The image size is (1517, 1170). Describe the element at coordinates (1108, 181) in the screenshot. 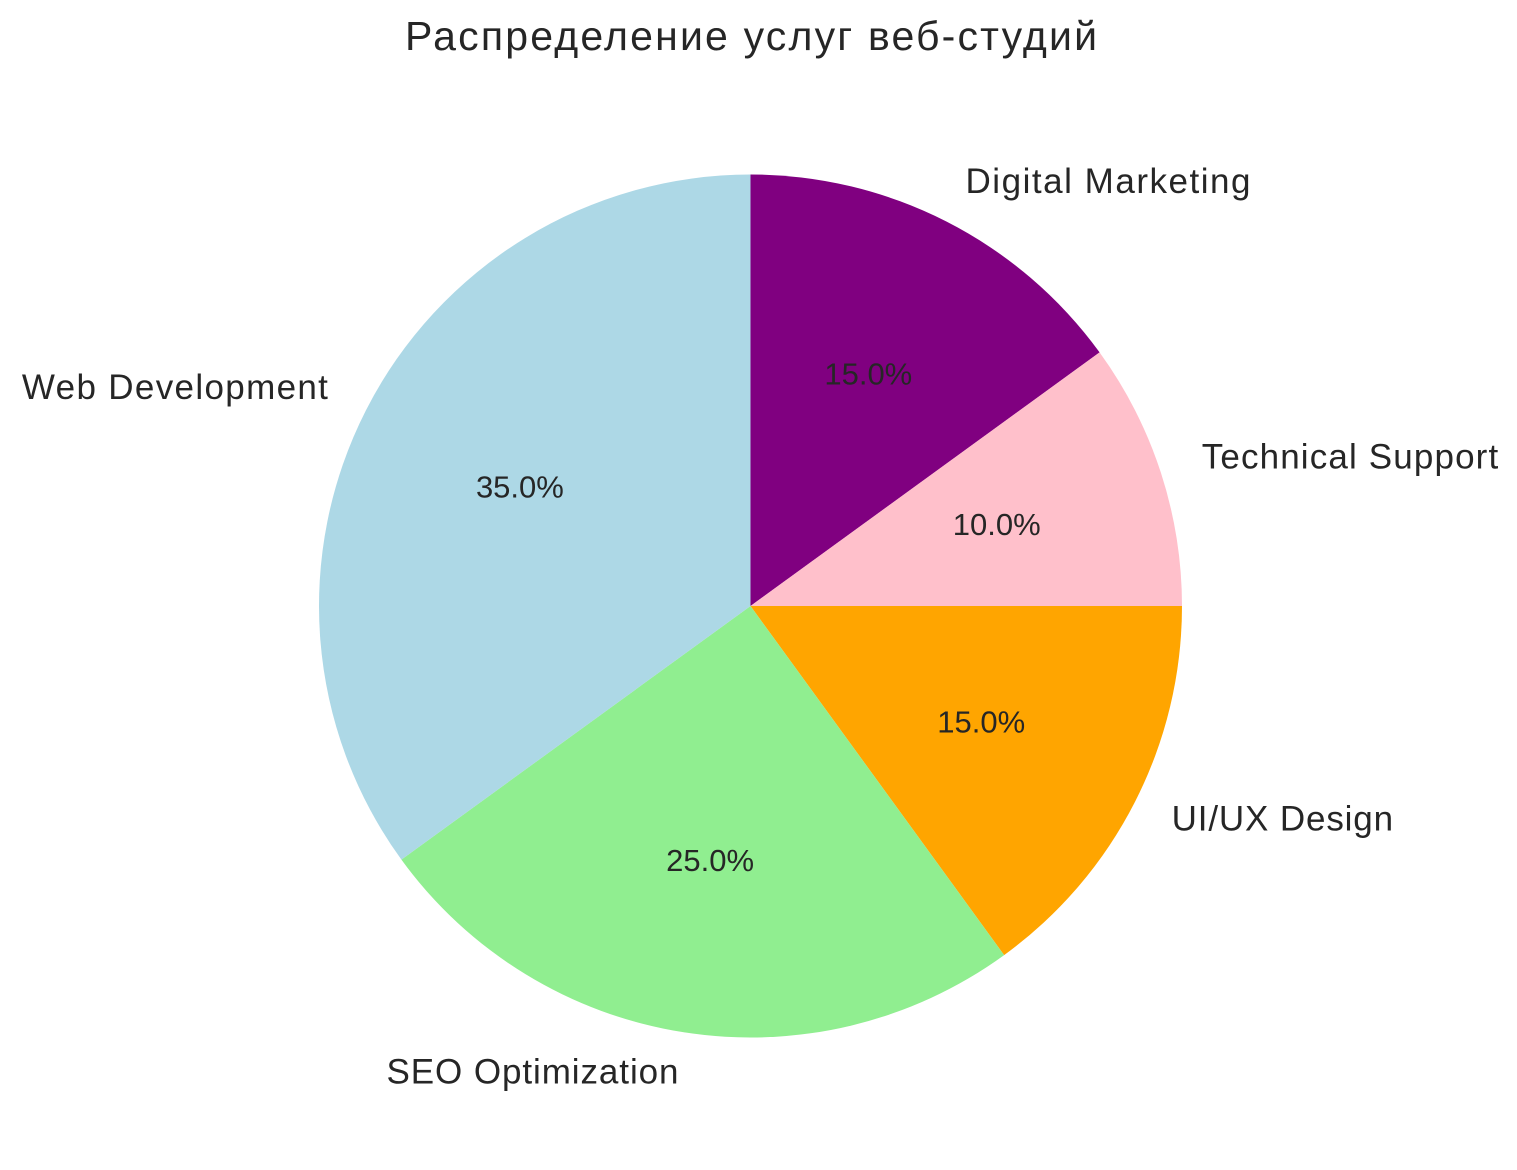

I see `svg-text: Digital Marketing` at that location.